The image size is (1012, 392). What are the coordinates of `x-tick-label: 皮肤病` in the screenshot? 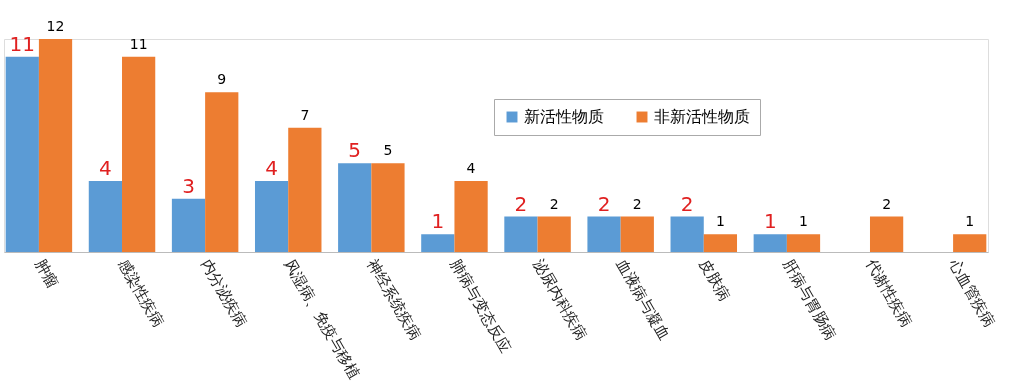 It's located at (715, 280).